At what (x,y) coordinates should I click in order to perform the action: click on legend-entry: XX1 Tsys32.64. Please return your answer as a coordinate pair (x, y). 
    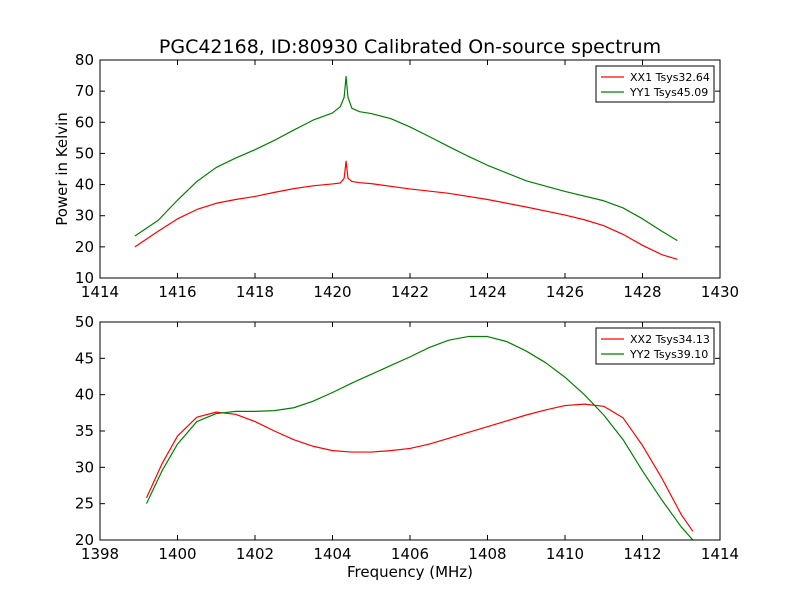
    Looking at the image, I should click on (670, 77).